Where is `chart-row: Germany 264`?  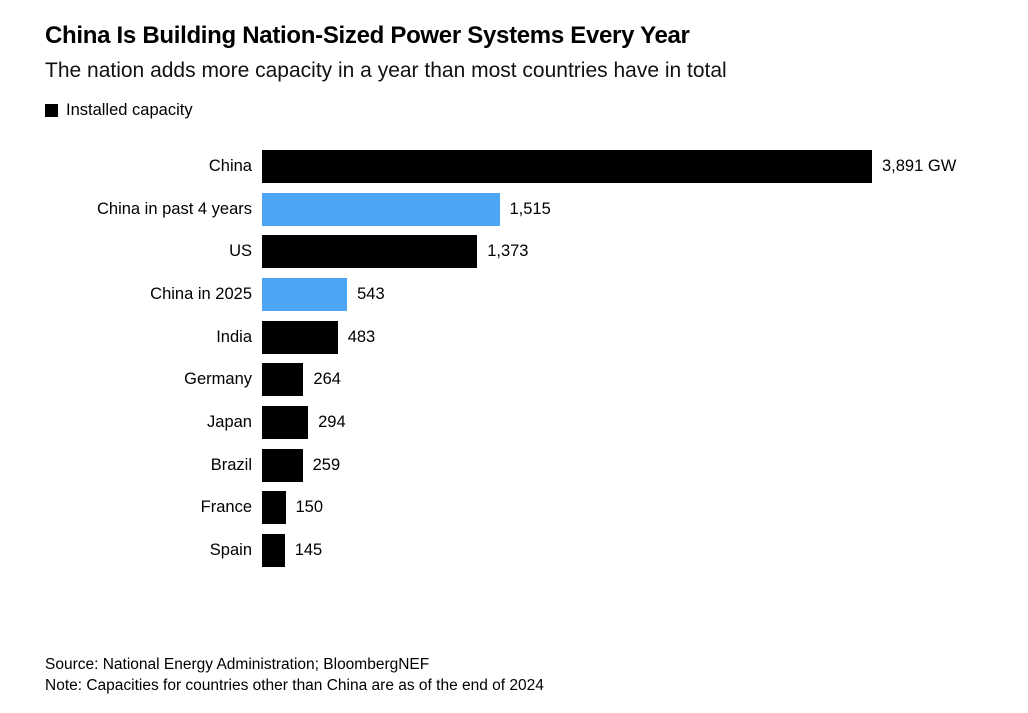
chart-row: Germany 264 is located at coordinates (514, 379).